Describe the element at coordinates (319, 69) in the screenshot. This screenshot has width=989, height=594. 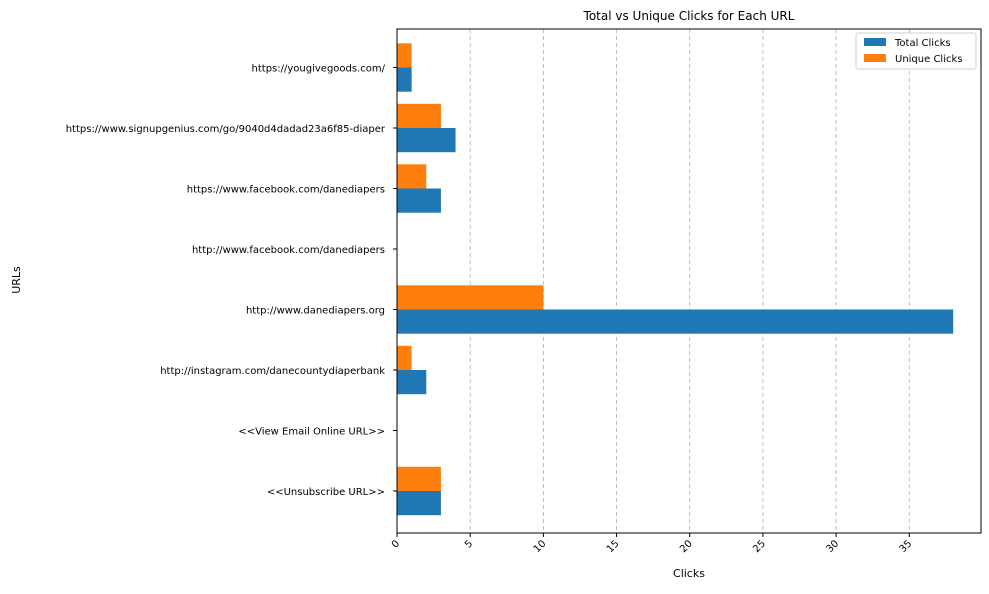
I see `y-tick-label: https://yougivegoods.com/` at that location.